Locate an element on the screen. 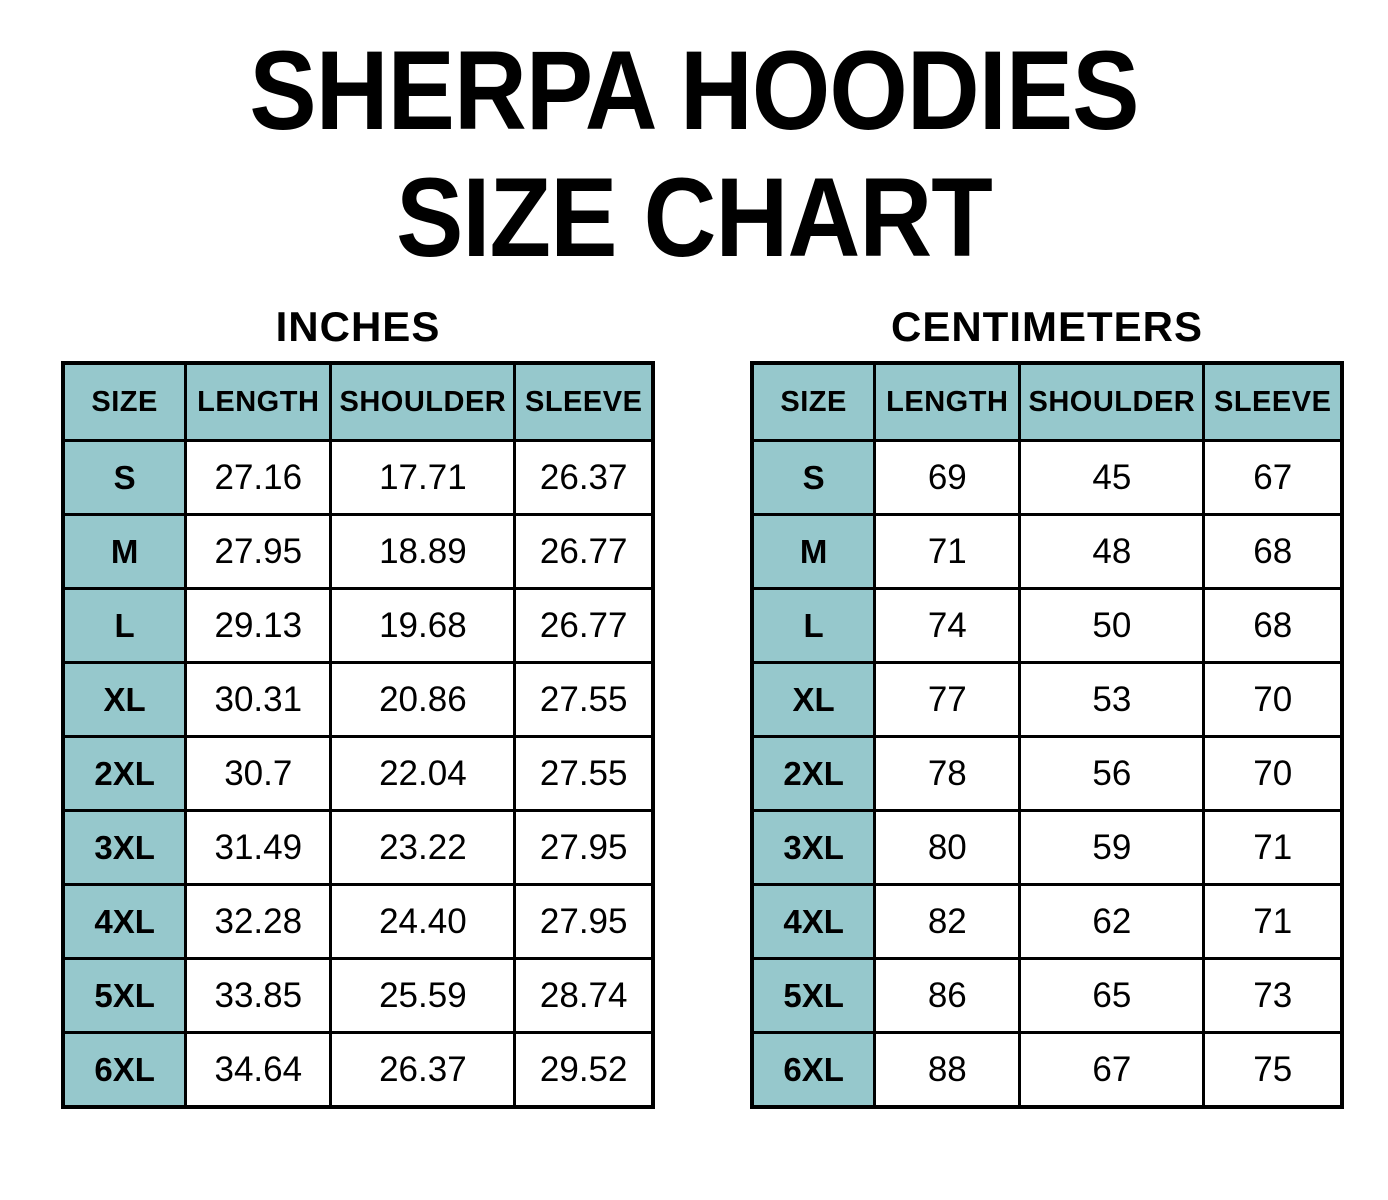  table-row: S 27.16 17.71 26.37 is located at coordinates (358, 478).